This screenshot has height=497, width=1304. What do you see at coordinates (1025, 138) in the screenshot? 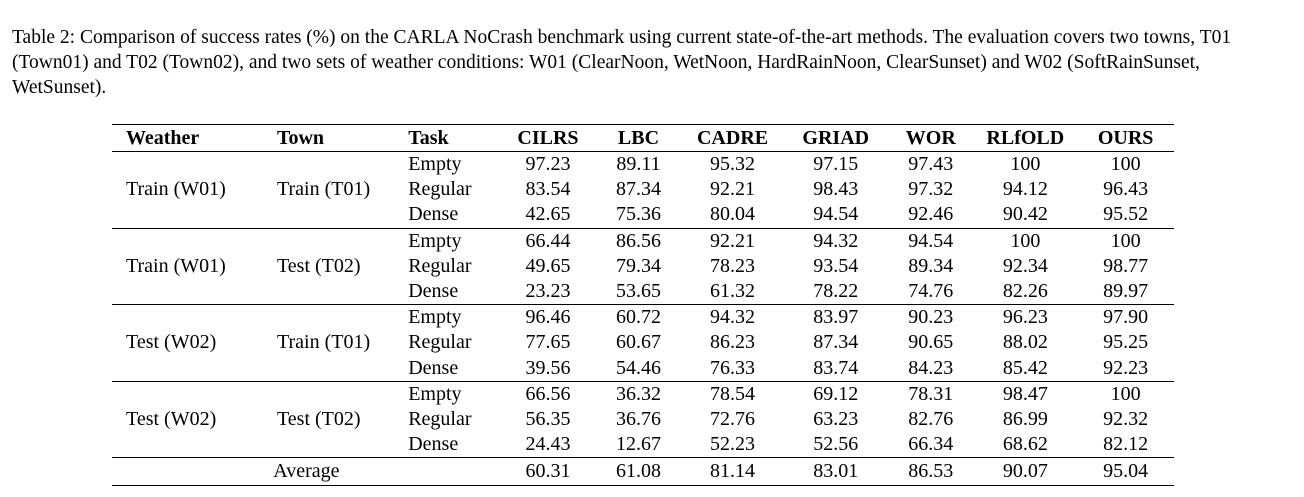
I see `header-rlfold: RLfOLD` at bounding box center [1025, 138].